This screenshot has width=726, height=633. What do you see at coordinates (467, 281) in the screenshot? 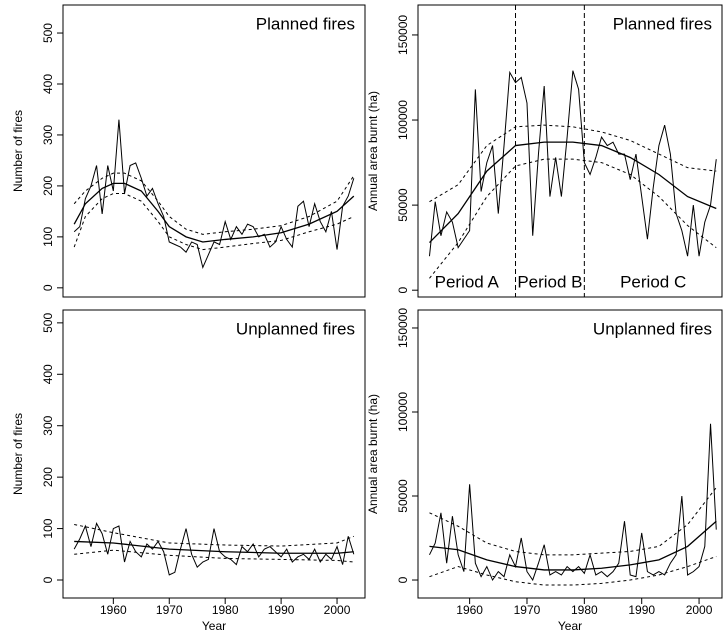
I see `period-label: Period A` at bounding box center [467, 281].